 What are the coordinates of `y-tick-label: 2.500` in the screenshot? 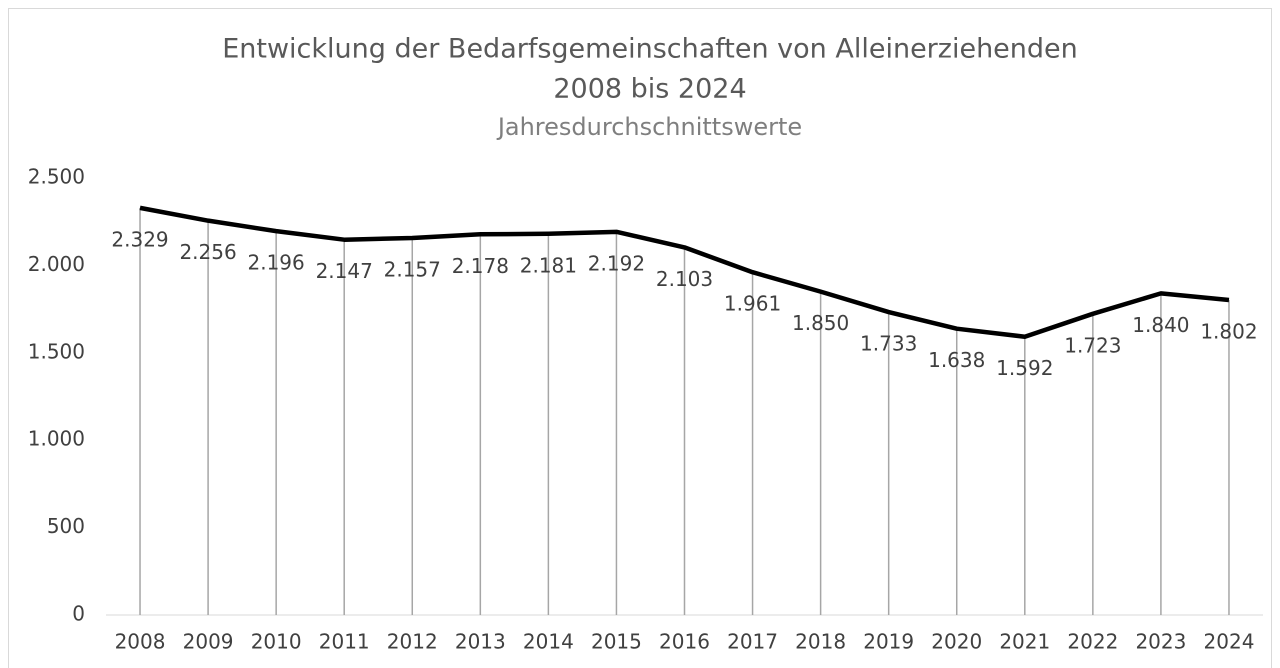 It's located at (56, 177).